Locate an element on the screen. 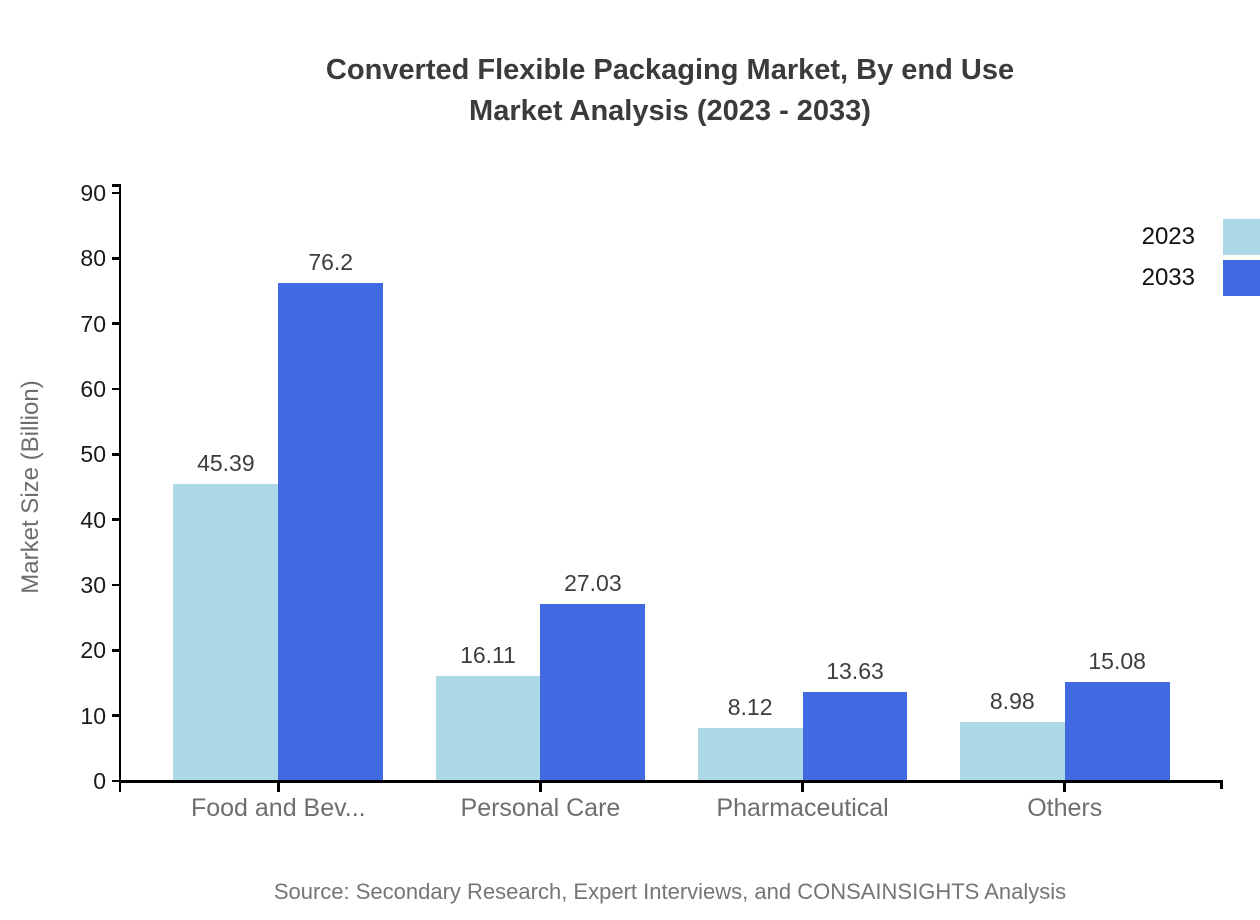 The image size is (1260, 920). bar-value-2023-3: 8.98 is located at coordinates (1012, 701).